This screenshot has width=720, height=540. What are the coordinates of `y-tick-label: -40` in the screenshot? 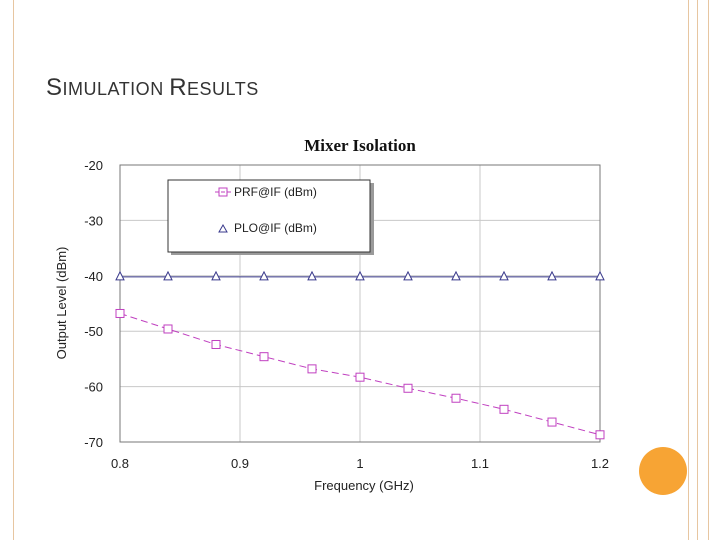 It's located at (93, 276).